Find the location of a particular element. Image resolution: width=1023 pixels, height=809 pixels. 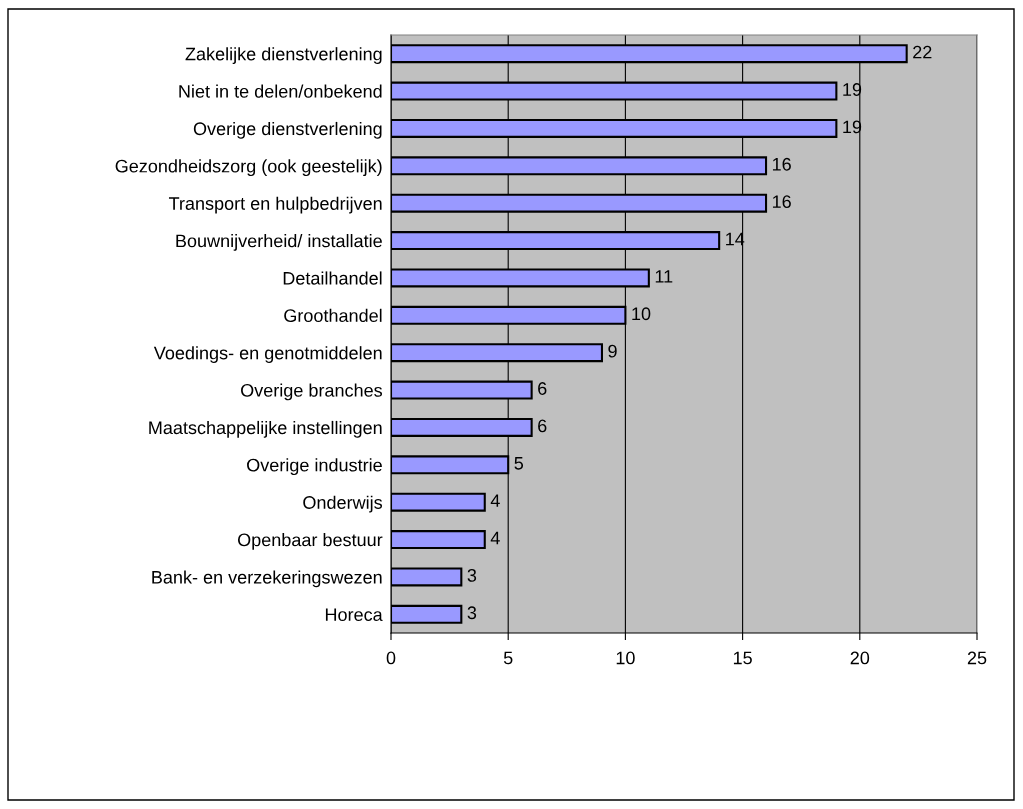

data-label: 22 is located at coordinates (922, 52).